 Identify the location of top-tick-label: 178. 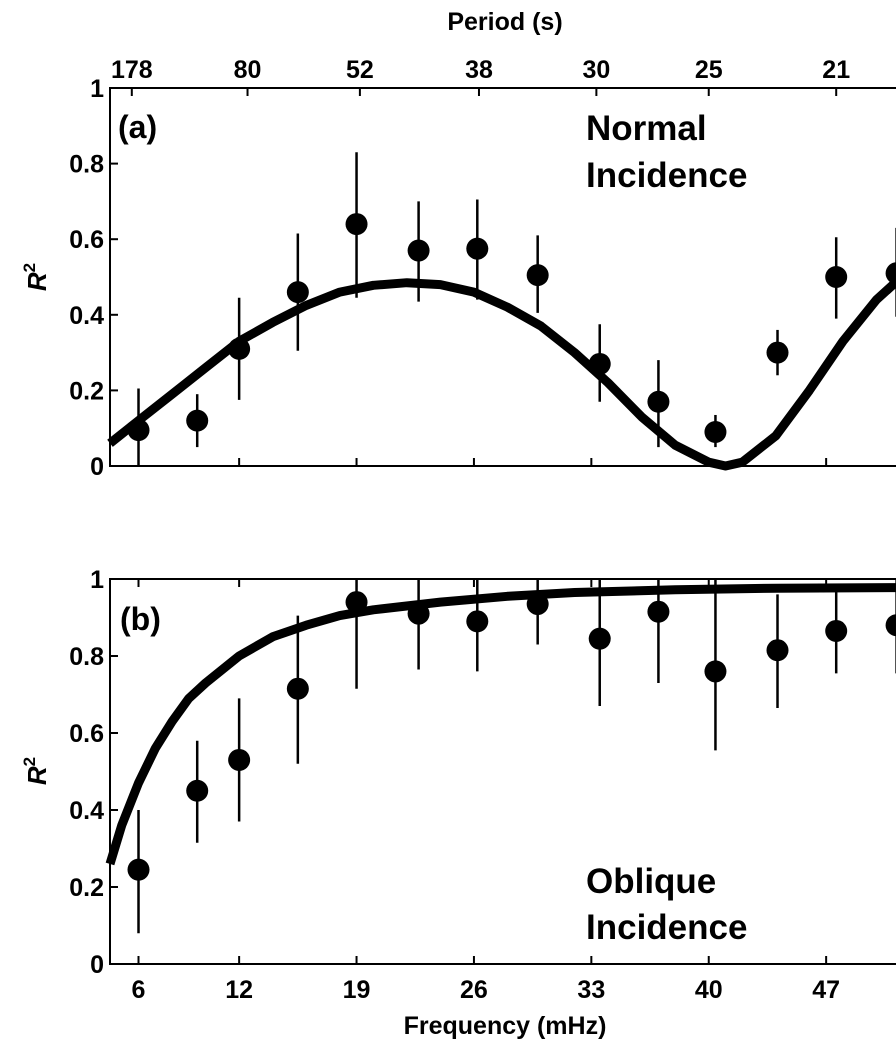
(132, 70).